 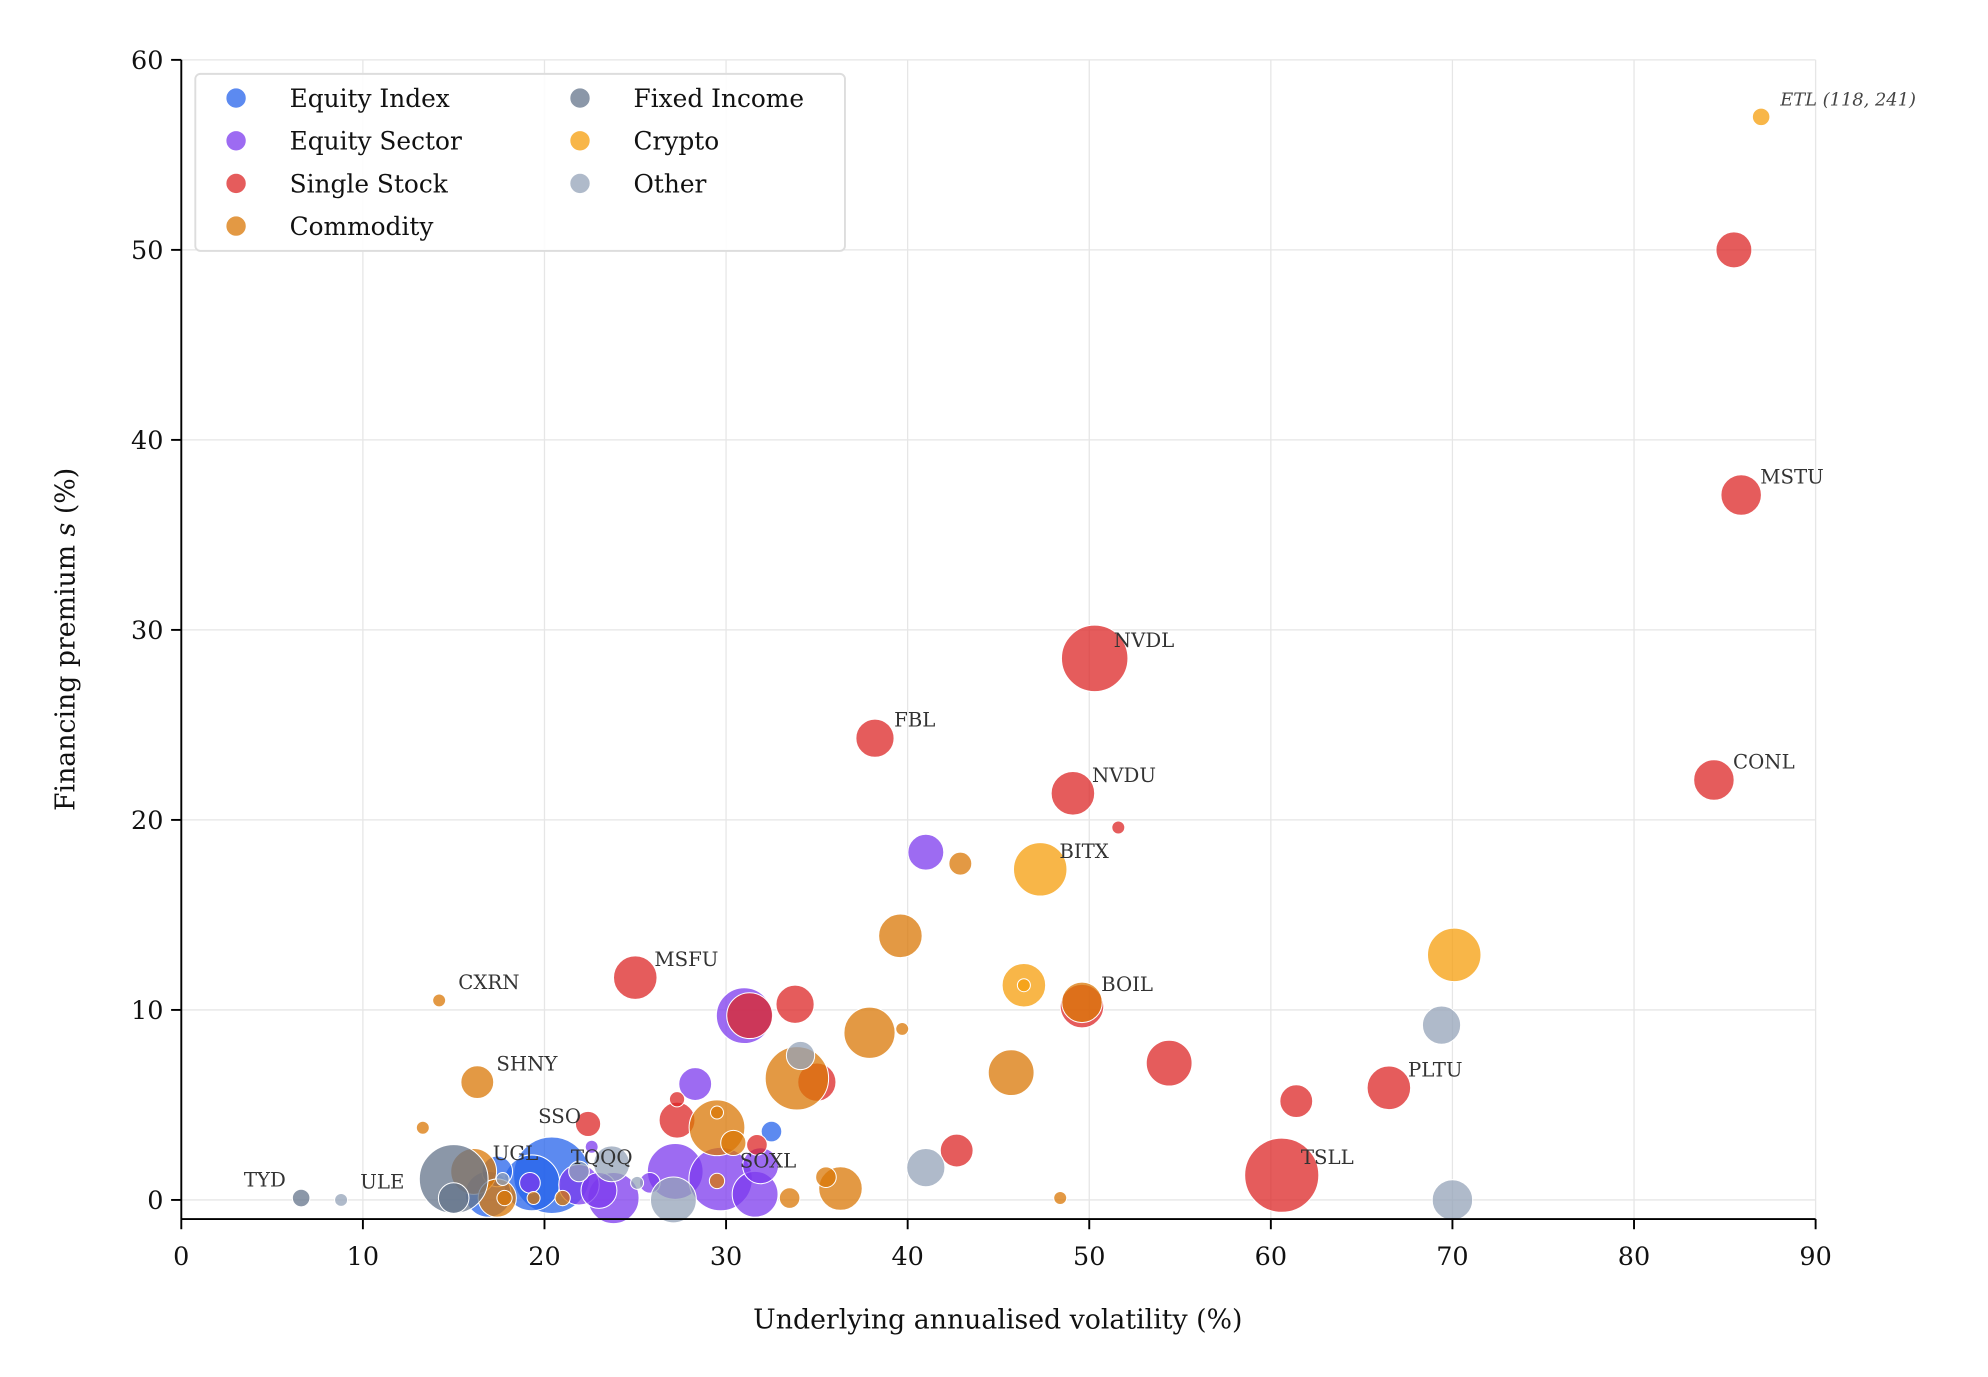 What do you see at coordinates (147, 251) in the screenshot?
I see `y-tick-label: 50` at bounding box center [147, 251].